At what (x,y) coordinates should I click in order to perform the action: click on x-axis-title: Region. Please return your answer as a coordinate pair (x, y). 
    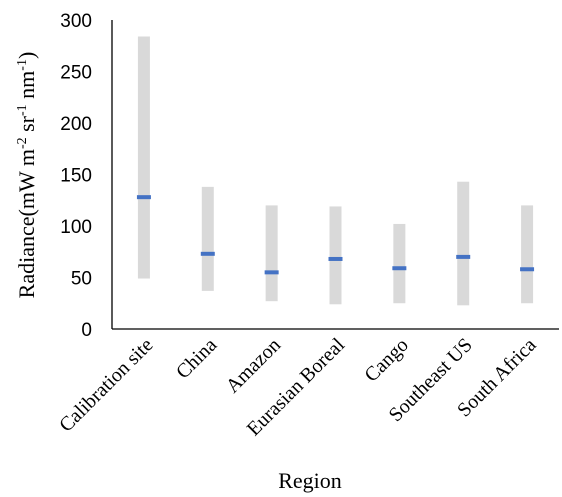
    Looking at the image, I should click on (310, 480).